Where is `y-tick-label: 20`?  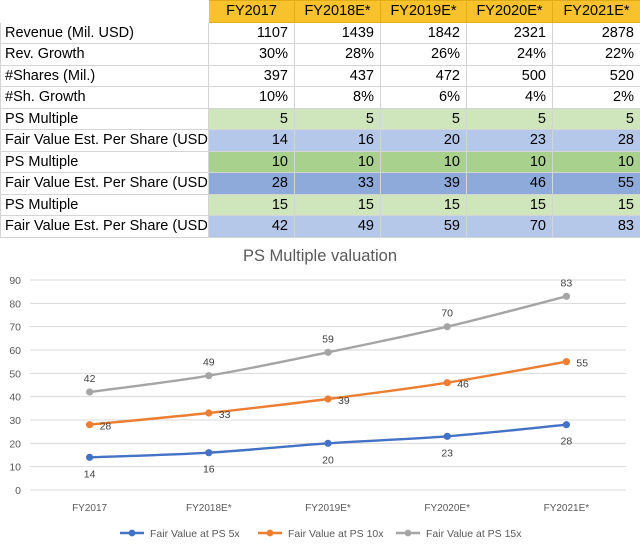
y-tick-label: 20 is located at coordinates (15, 444).